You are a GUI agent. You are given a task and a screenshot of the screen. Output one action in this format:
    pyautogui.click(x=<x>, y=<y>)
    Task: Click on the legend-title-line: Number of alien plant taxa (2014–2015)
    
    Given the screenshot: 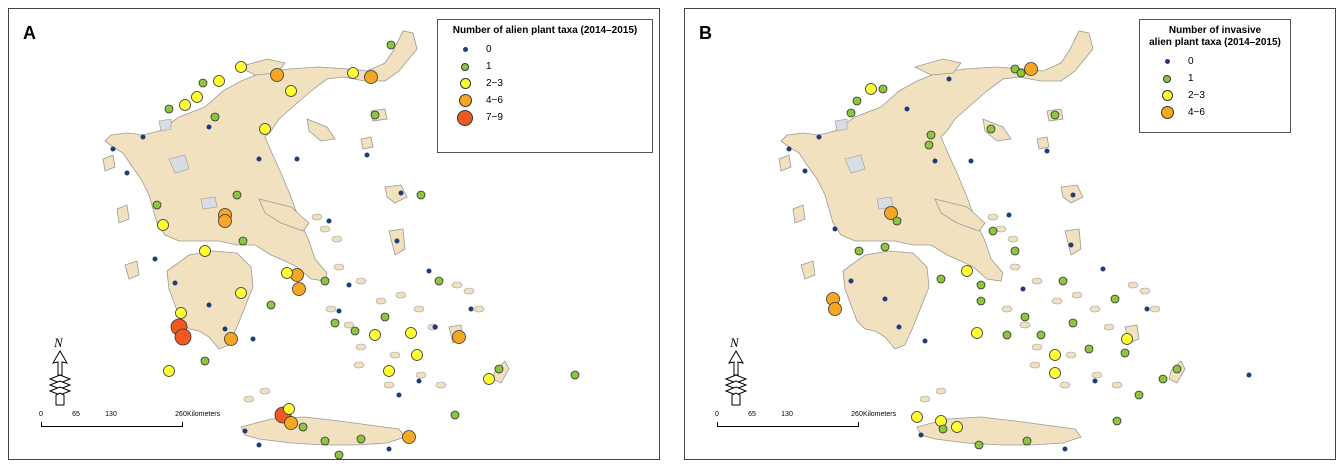 What is the action you would take?
    pyautogui.click(x=545, y=30)
    